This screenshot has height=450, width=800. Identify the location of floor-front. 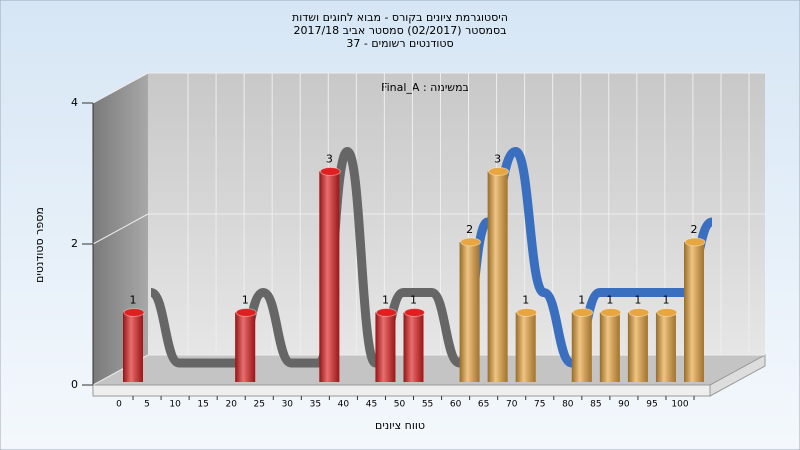
(401, 390).